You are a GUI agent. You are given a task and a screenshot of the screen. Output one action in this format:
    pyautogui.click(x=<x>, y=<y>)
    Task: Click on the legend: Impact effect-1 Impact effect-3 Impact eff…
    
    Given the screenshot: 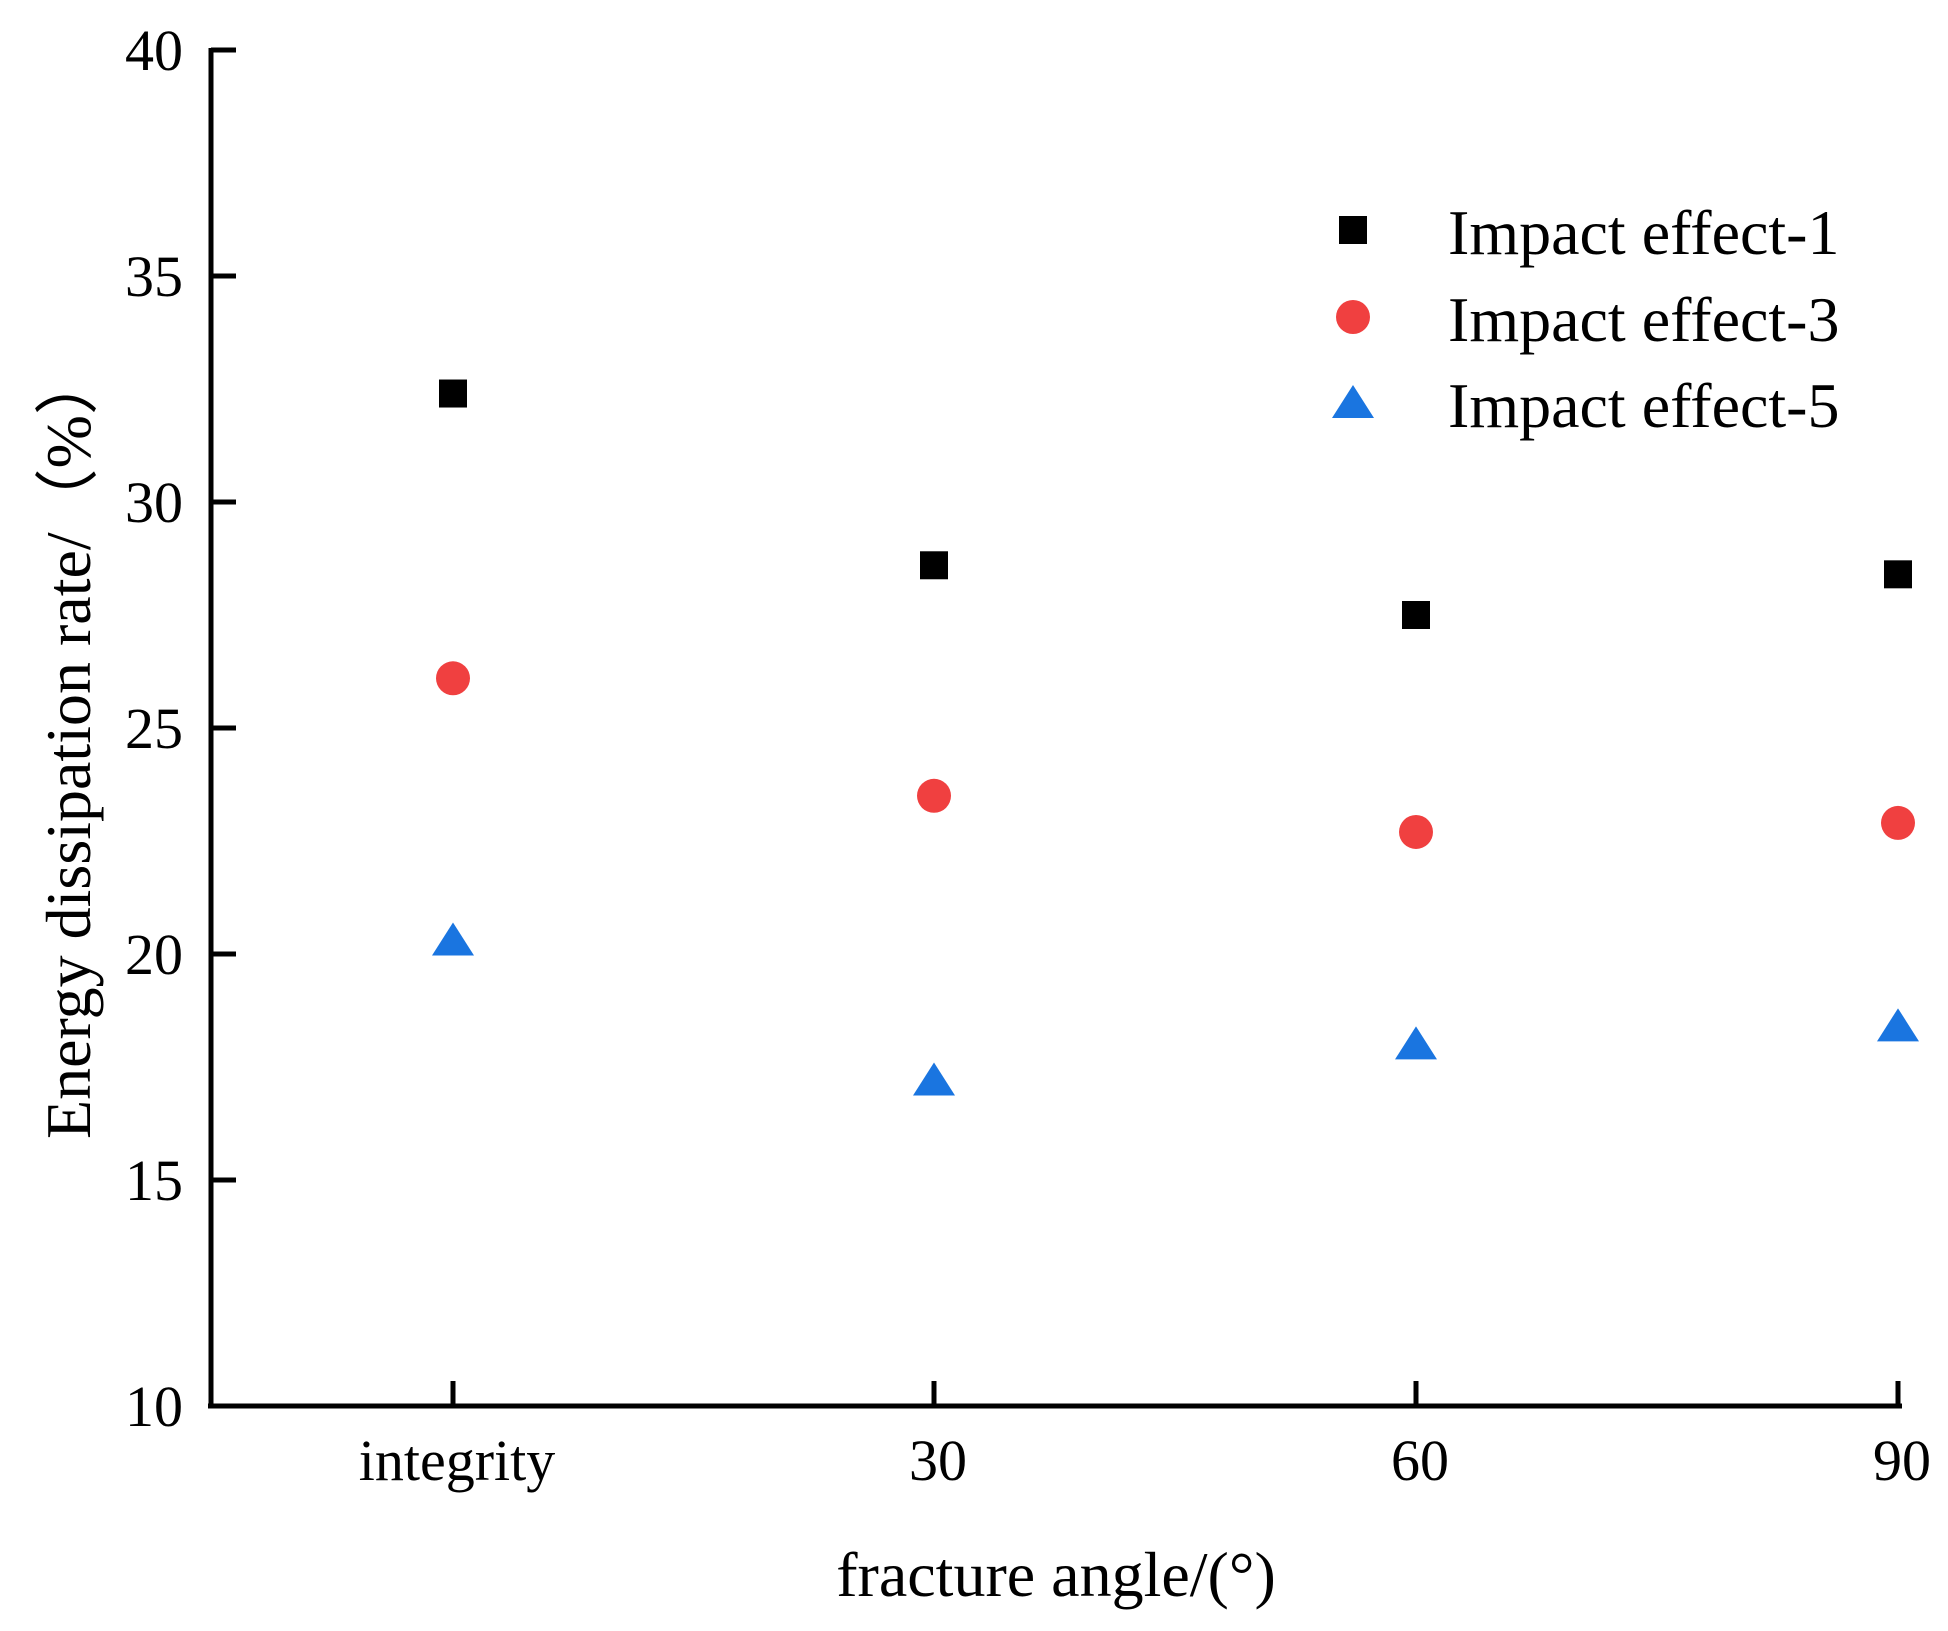 What is the action you would take?
    pyautogui.click(x=1585, y=319)
    